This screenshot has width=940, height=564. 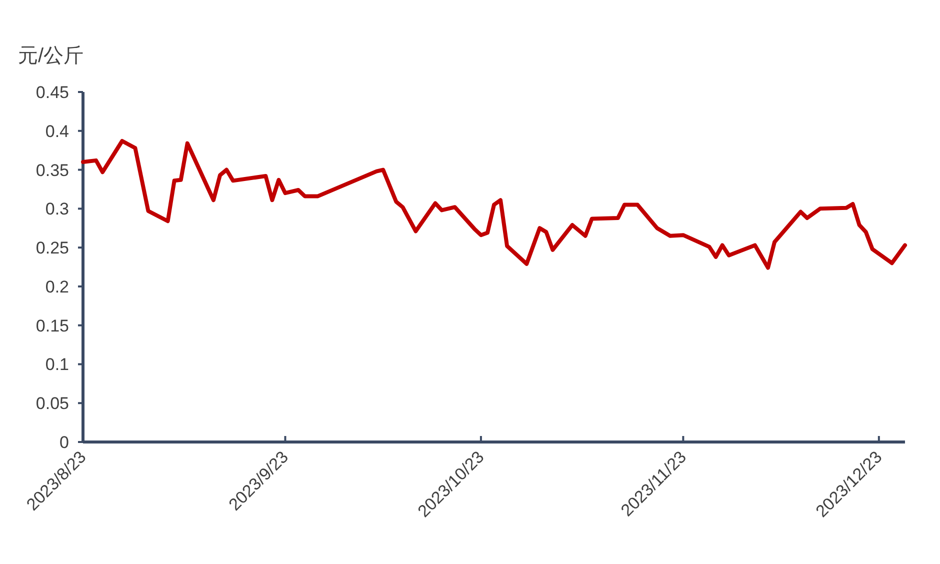 What do you see at coordinates (51, 56) in the screenshot?
I see `ylabel: 元/公斤` at bounding box center [51, 56].